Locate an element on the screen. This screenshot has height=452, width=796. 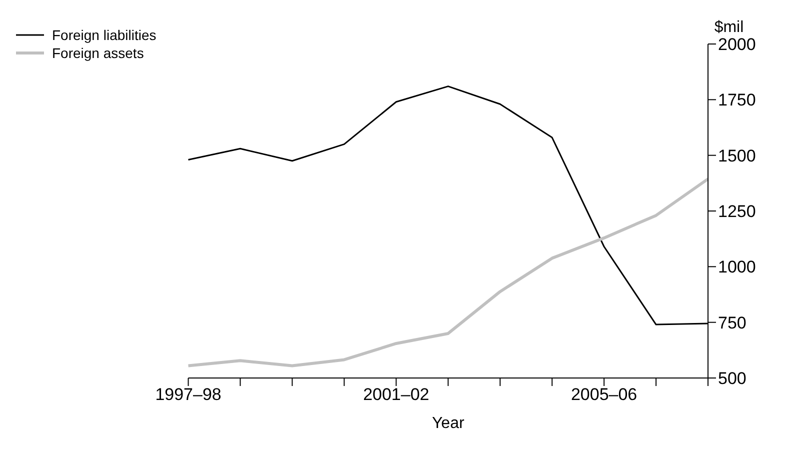
x-tick-label: 2001–02 is located at coordinates (396, 394).